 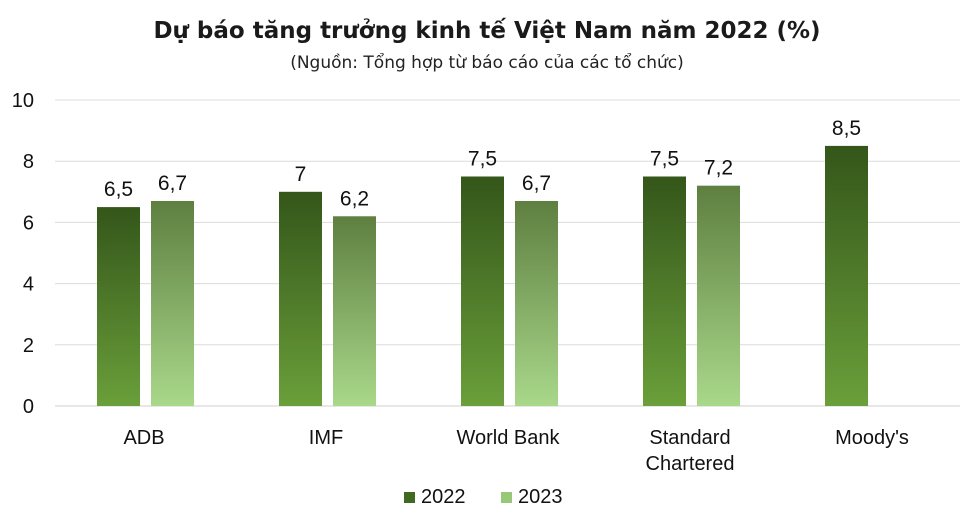 What do you see at coordinates (354, 198) in the screenshot?
I see `data-label: 6,2` at bounding box center [354, 198].